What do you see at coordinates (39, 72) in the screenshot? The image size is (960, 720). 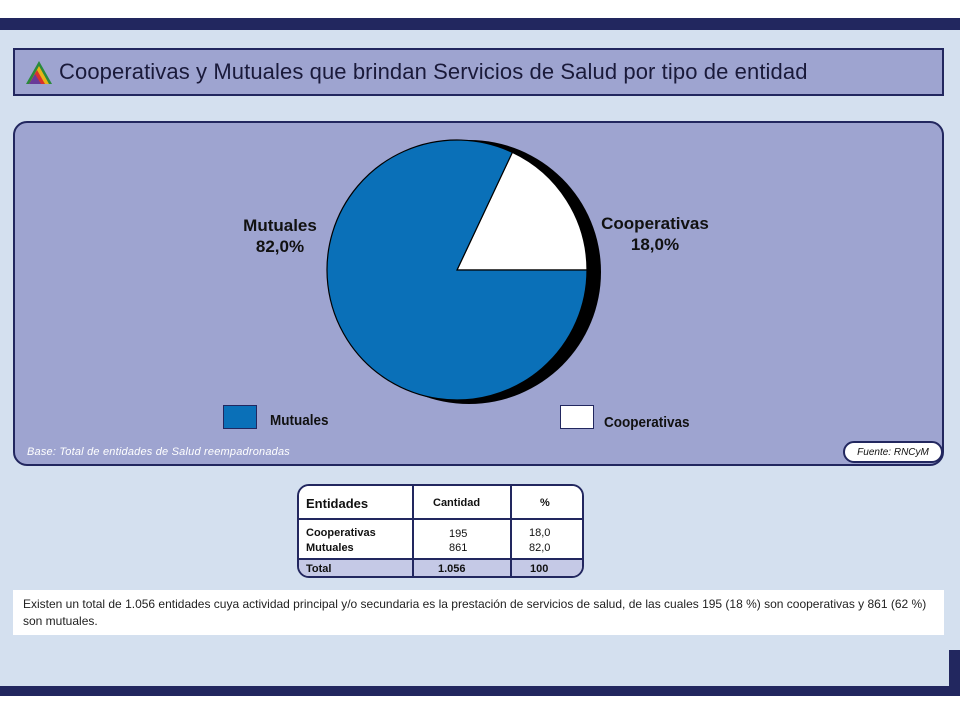 I see `tri-logo-icon` at bounding box center [39, 72].